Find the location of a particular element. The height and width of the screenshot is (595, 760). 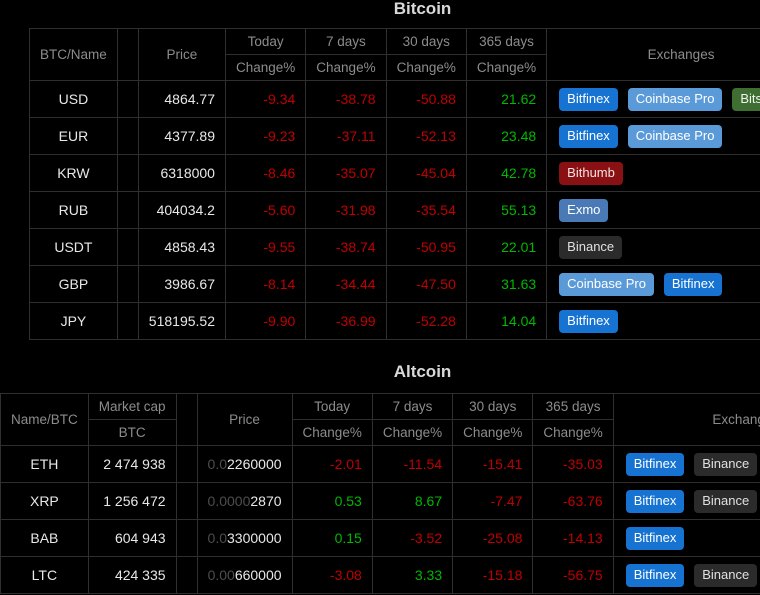

price-cell: 0.00002870 is located at coordinates (244, 501).